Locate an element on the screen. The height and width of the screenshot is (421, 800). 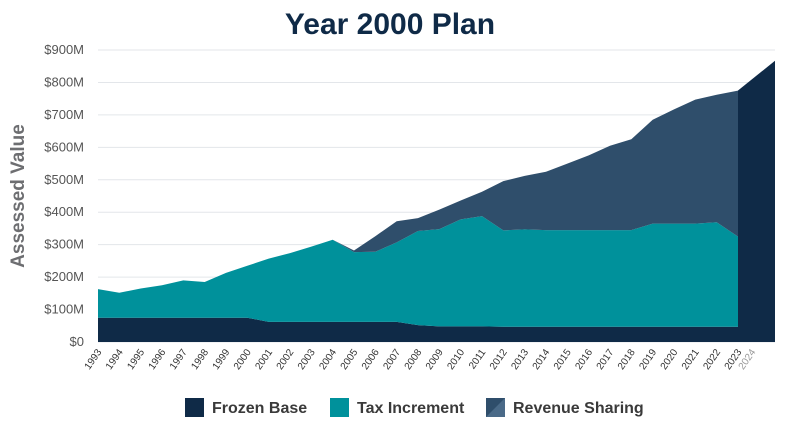
x-tick-label: 2016 is located at coordinates (584, 359).